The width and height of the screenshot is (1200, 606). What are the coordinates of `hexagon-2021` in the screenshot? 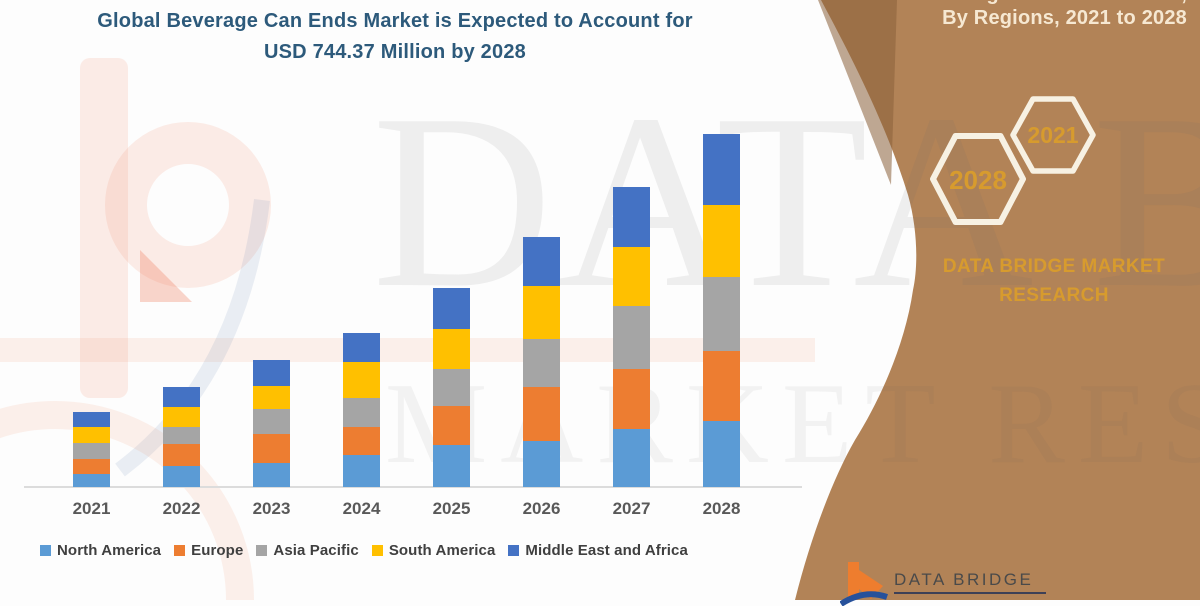 It's located at (1053, 135).